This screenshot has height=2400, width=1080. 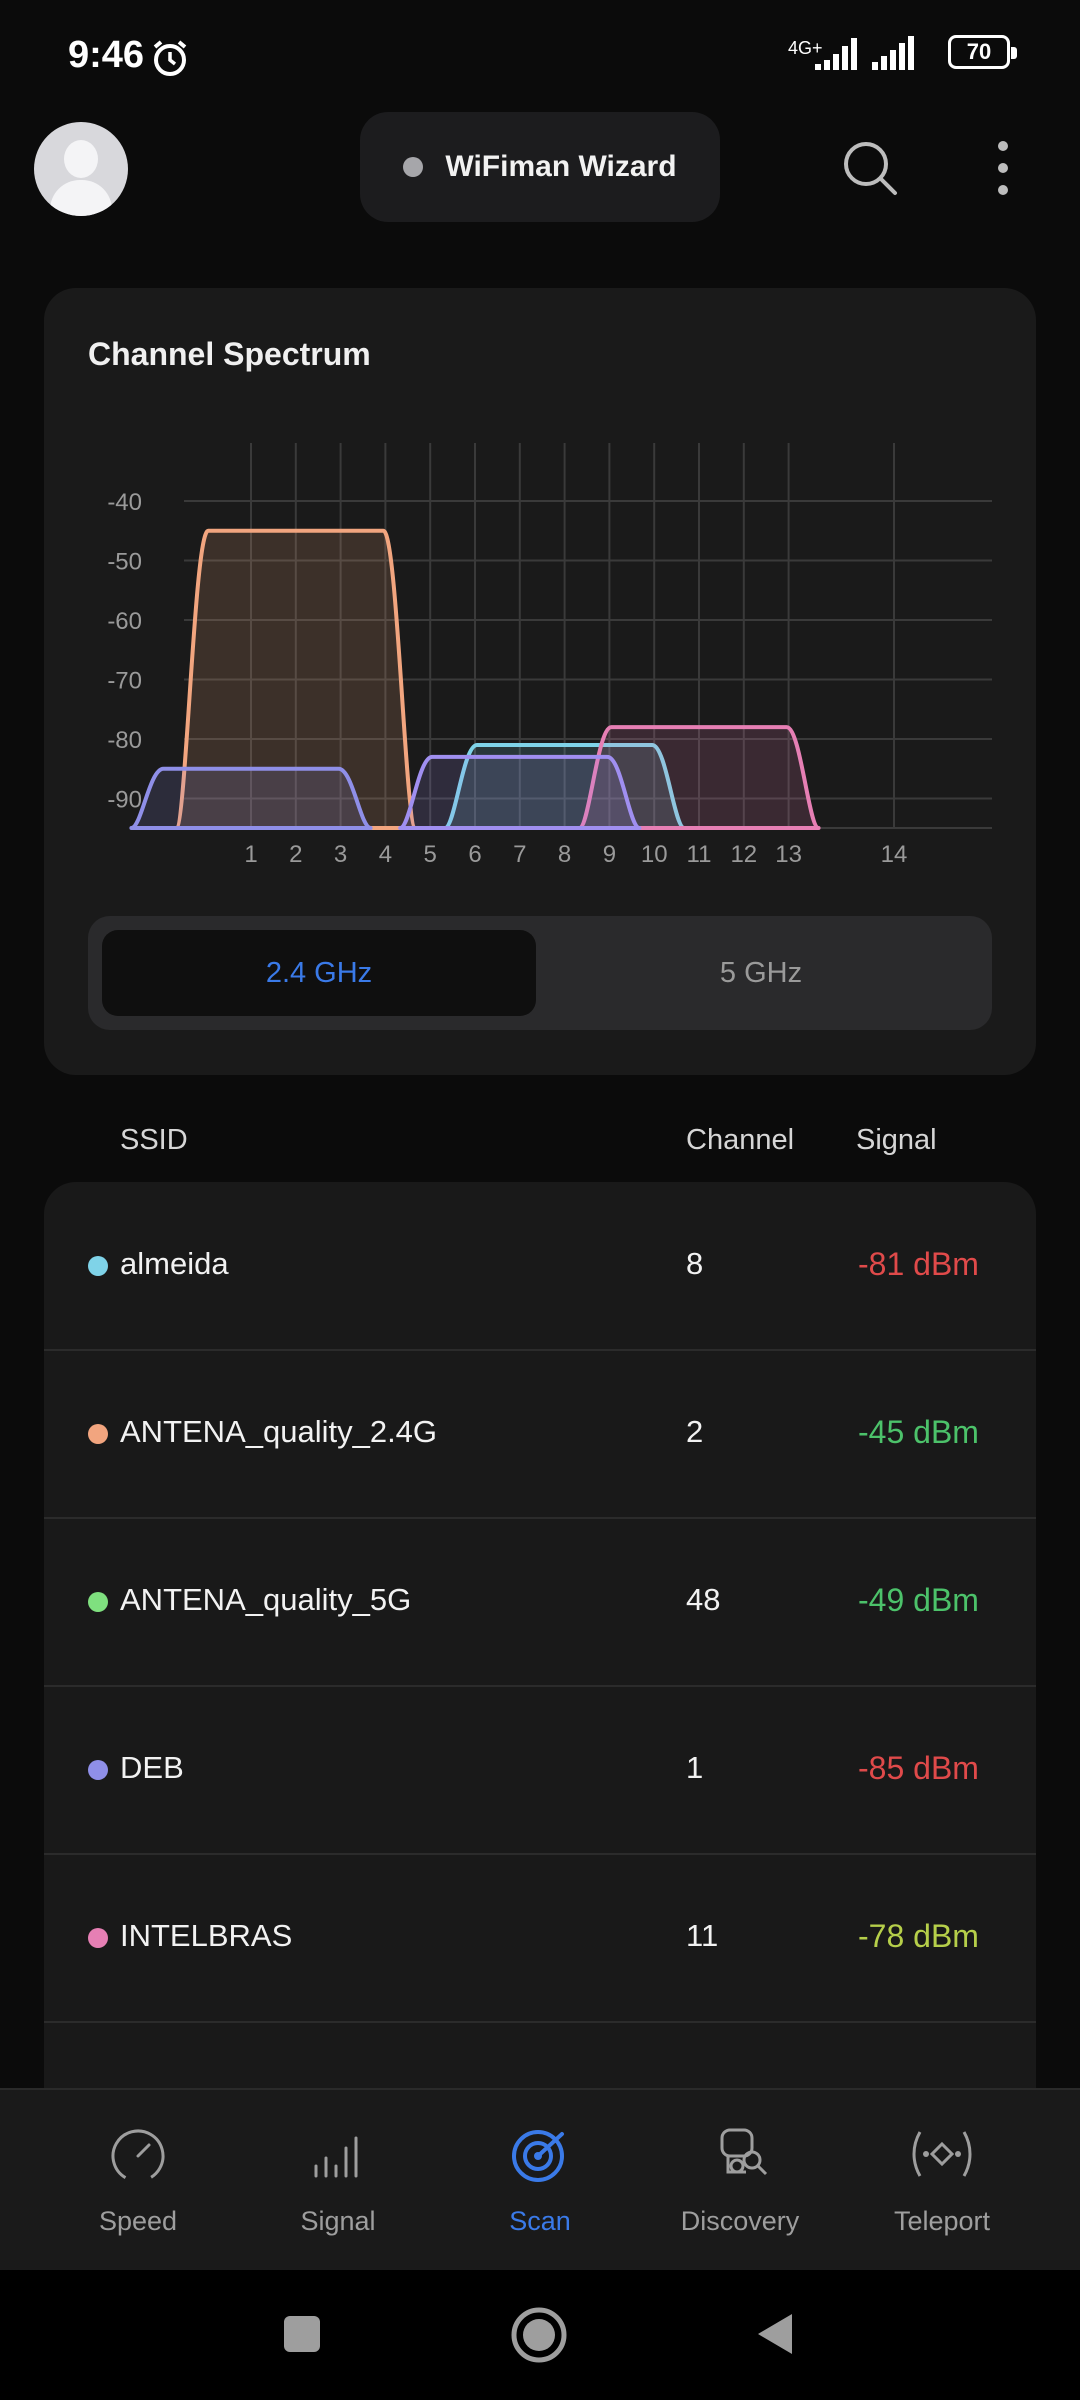 What do you see at coordinates (654, 854) in the screenshot?
I see `x-tick-label: 10` at bounding box center [654, 854].